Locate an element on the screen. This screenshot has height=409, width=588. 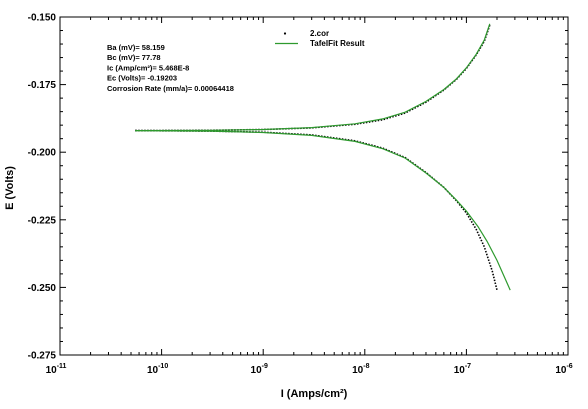
y-tick-label: -0.275 is located at coordinates (42, 356).